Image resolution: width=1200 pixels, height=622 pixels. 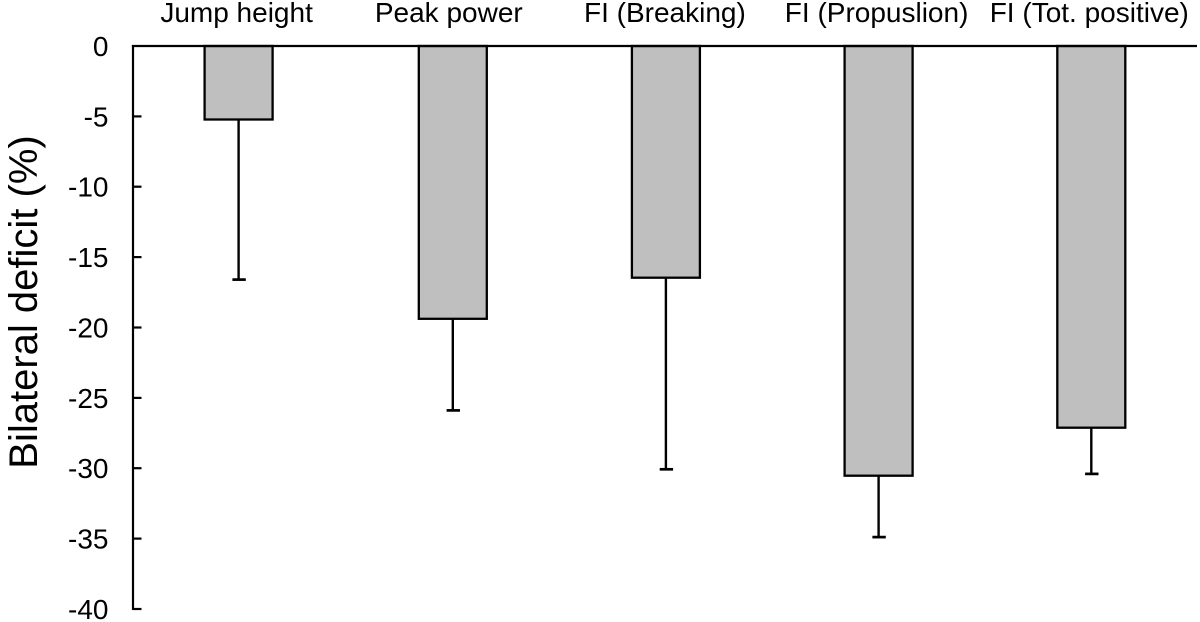 What do you see at coordinates (449, 14) in the screenshot?
I see `svg-text: Peak power` at bounding box center [449, 14].